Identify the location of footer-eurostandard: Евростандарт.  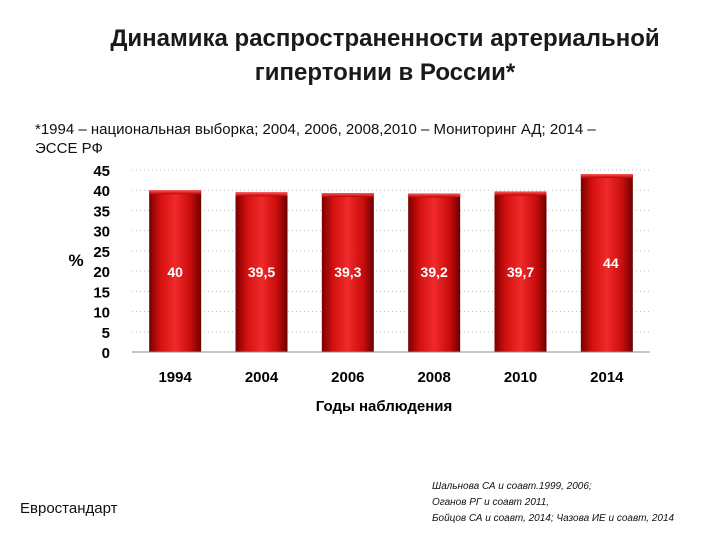
(69, 508).